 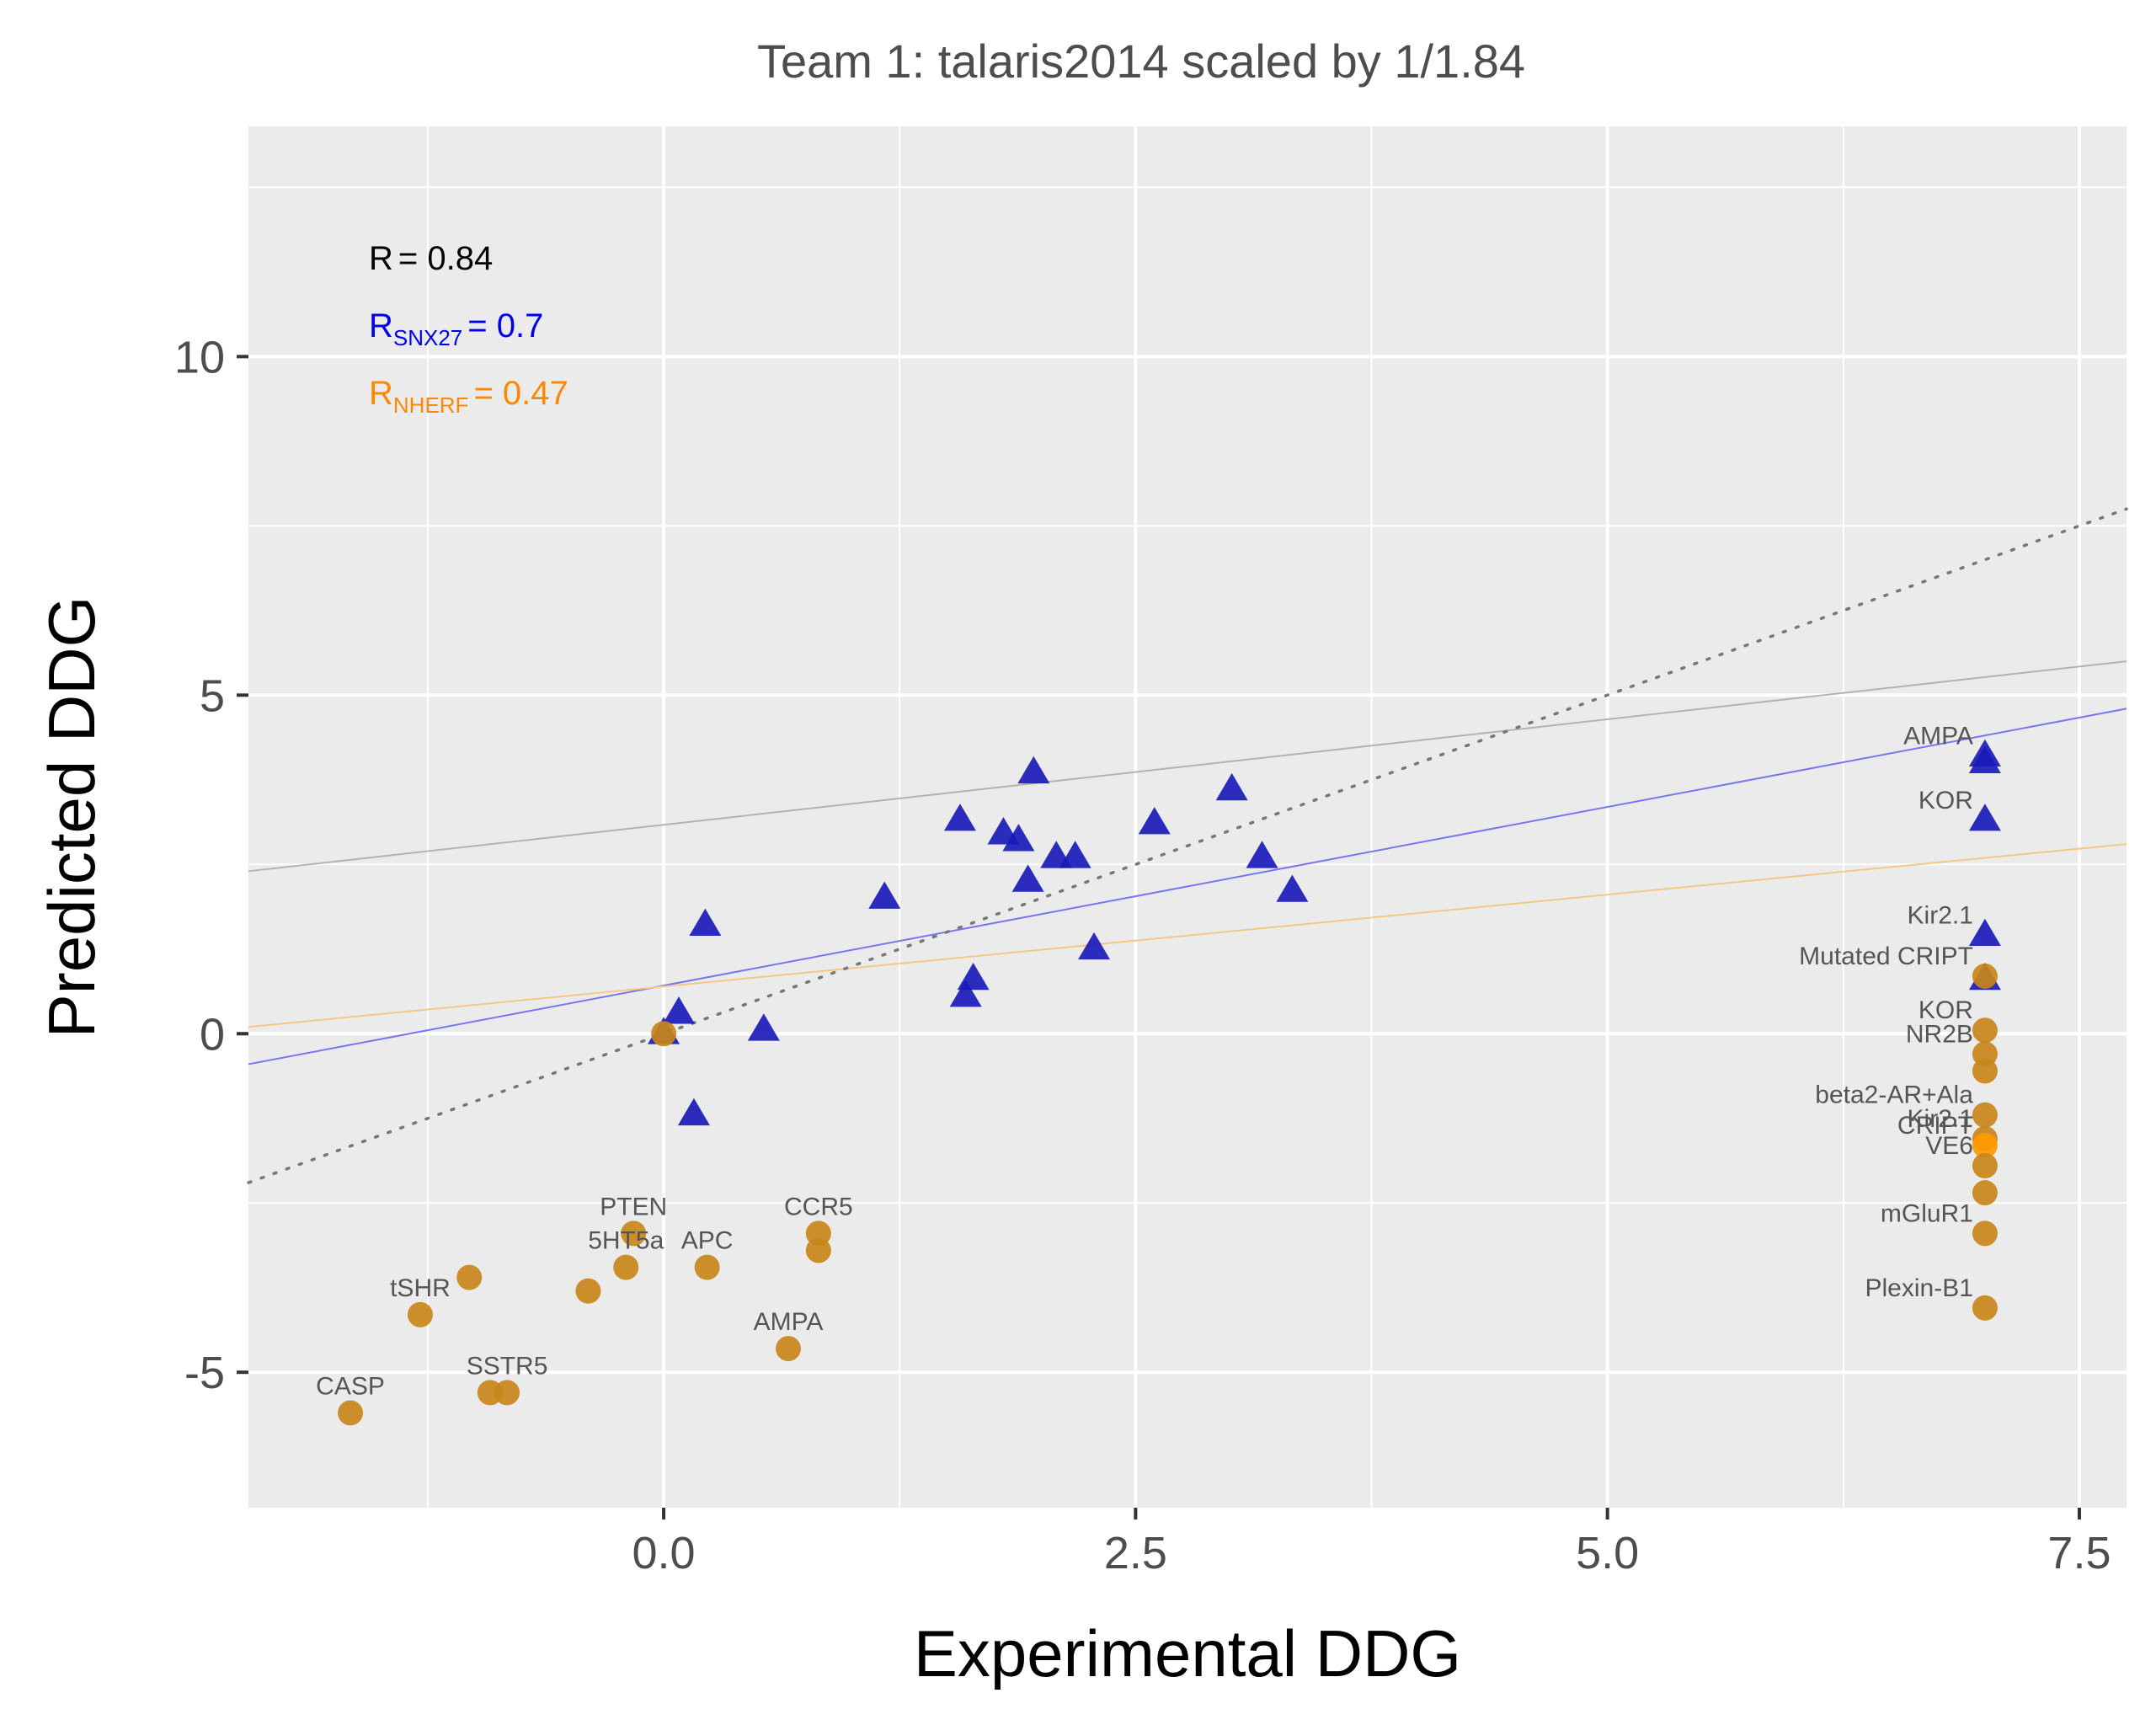 What do you see at coordinates (1371, 1543) in the screenshot?
I see `x-axis-ticks: 0.0 2.5 5.0 7.5` at bounding box center [1371, 1543].